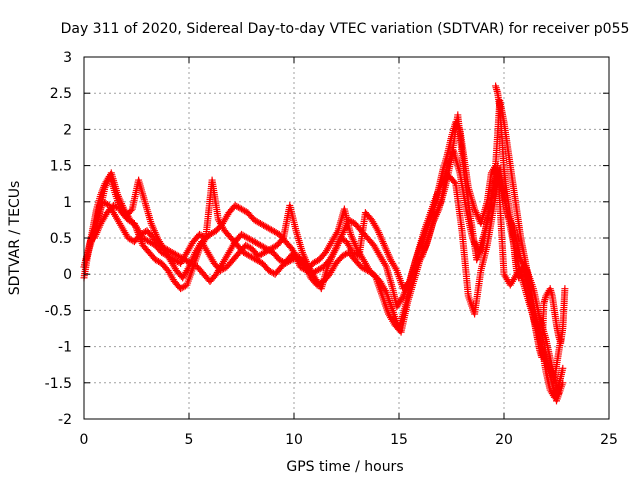 Image resolution: width=640 pixels, height=480 pixels. Describe the element at coordinates (84, 440) in the screenshot. I see `x-tick-label: 0` at that location.